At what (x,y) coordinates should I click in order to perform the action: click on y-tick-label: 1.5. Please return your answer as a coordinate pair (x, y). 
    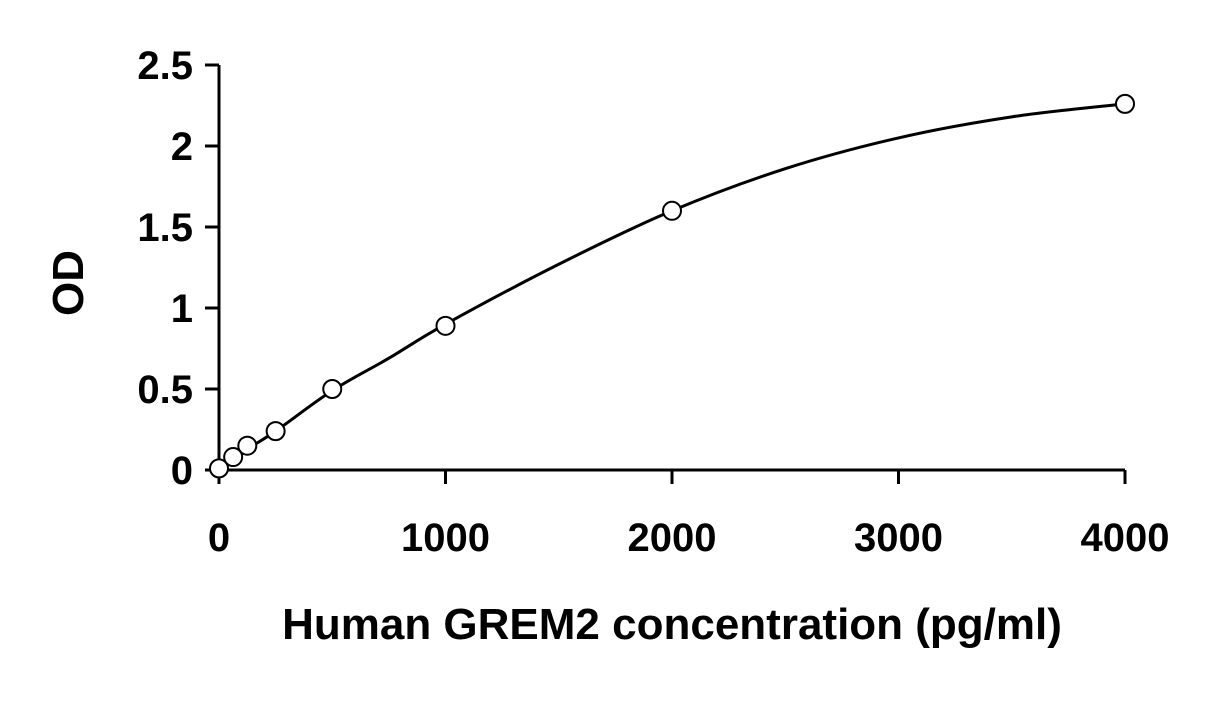
    Looking at the image, I should click on (165, 228).